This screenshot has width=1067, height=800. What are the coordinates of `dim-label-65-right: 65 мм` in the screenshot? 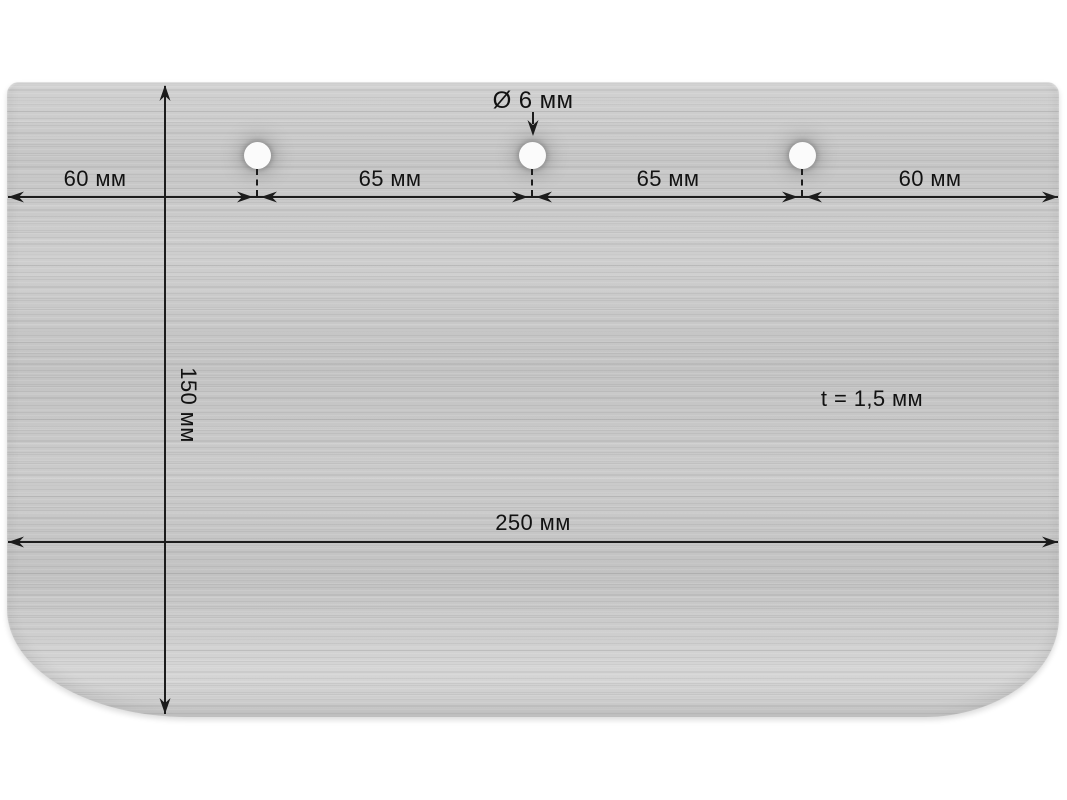 It's located at (668, 178).